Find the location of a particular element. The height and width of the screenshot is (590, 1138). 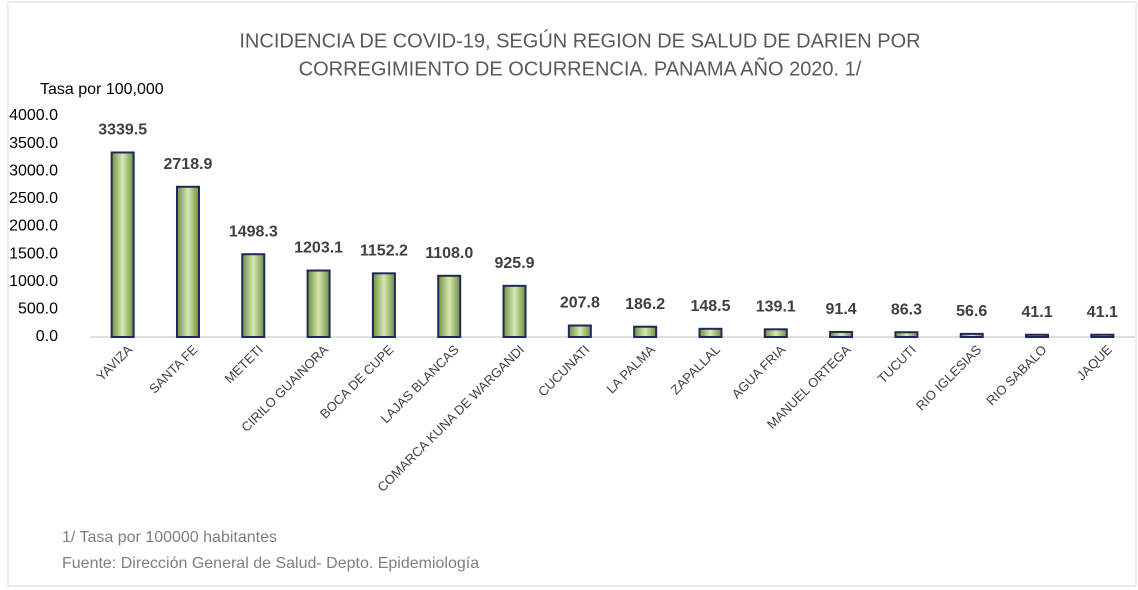

data-label: 925.9 is located at coordinates (515, 263).